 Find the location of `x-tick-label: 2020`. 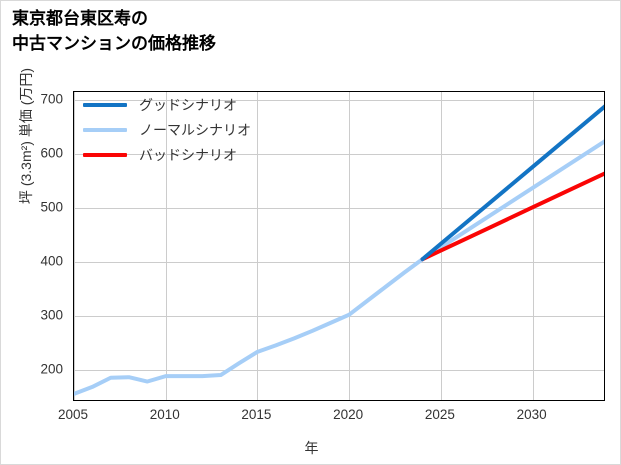

x-tick-label: 2020 is located at coordinates (348, 414).